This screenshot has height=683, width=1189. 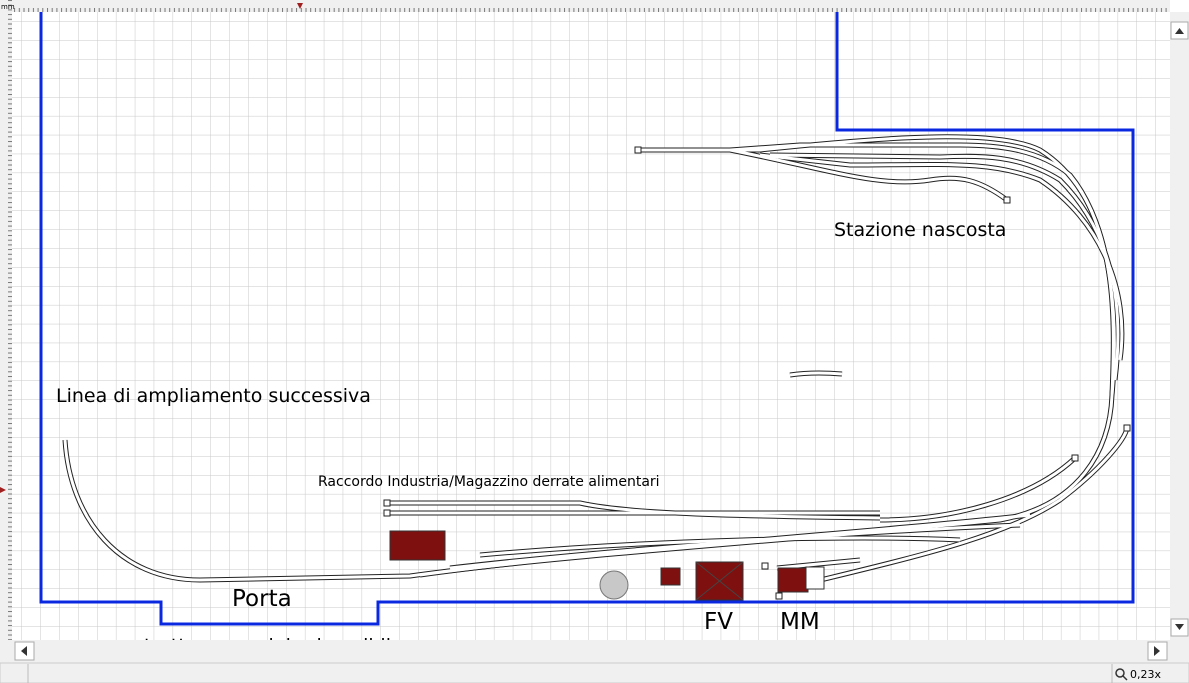 What do you see at coordinates (920, 230) in the screenshot?
I see `hidden-station-label: Stazione nascosta` at bounding box center [920, 230].